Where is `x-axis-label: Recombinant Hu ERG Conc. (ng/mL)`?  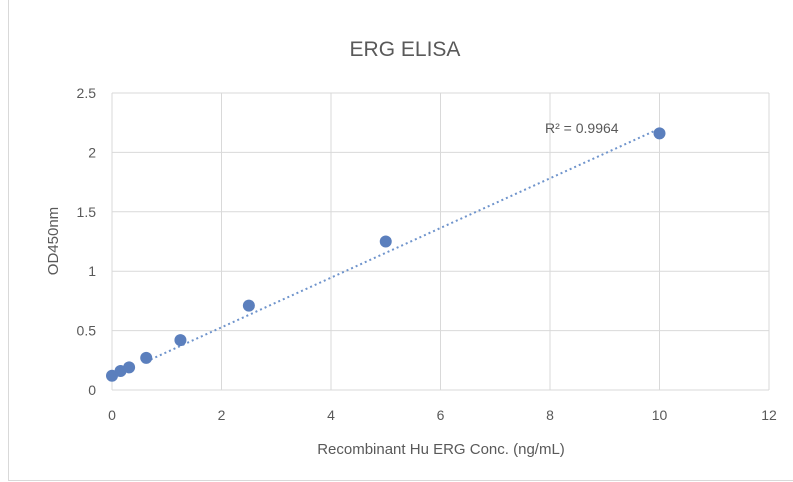
x-axis-label: Recombinant Hu ERG Conc. (ng/mL) is located at coordinates (441, 449).